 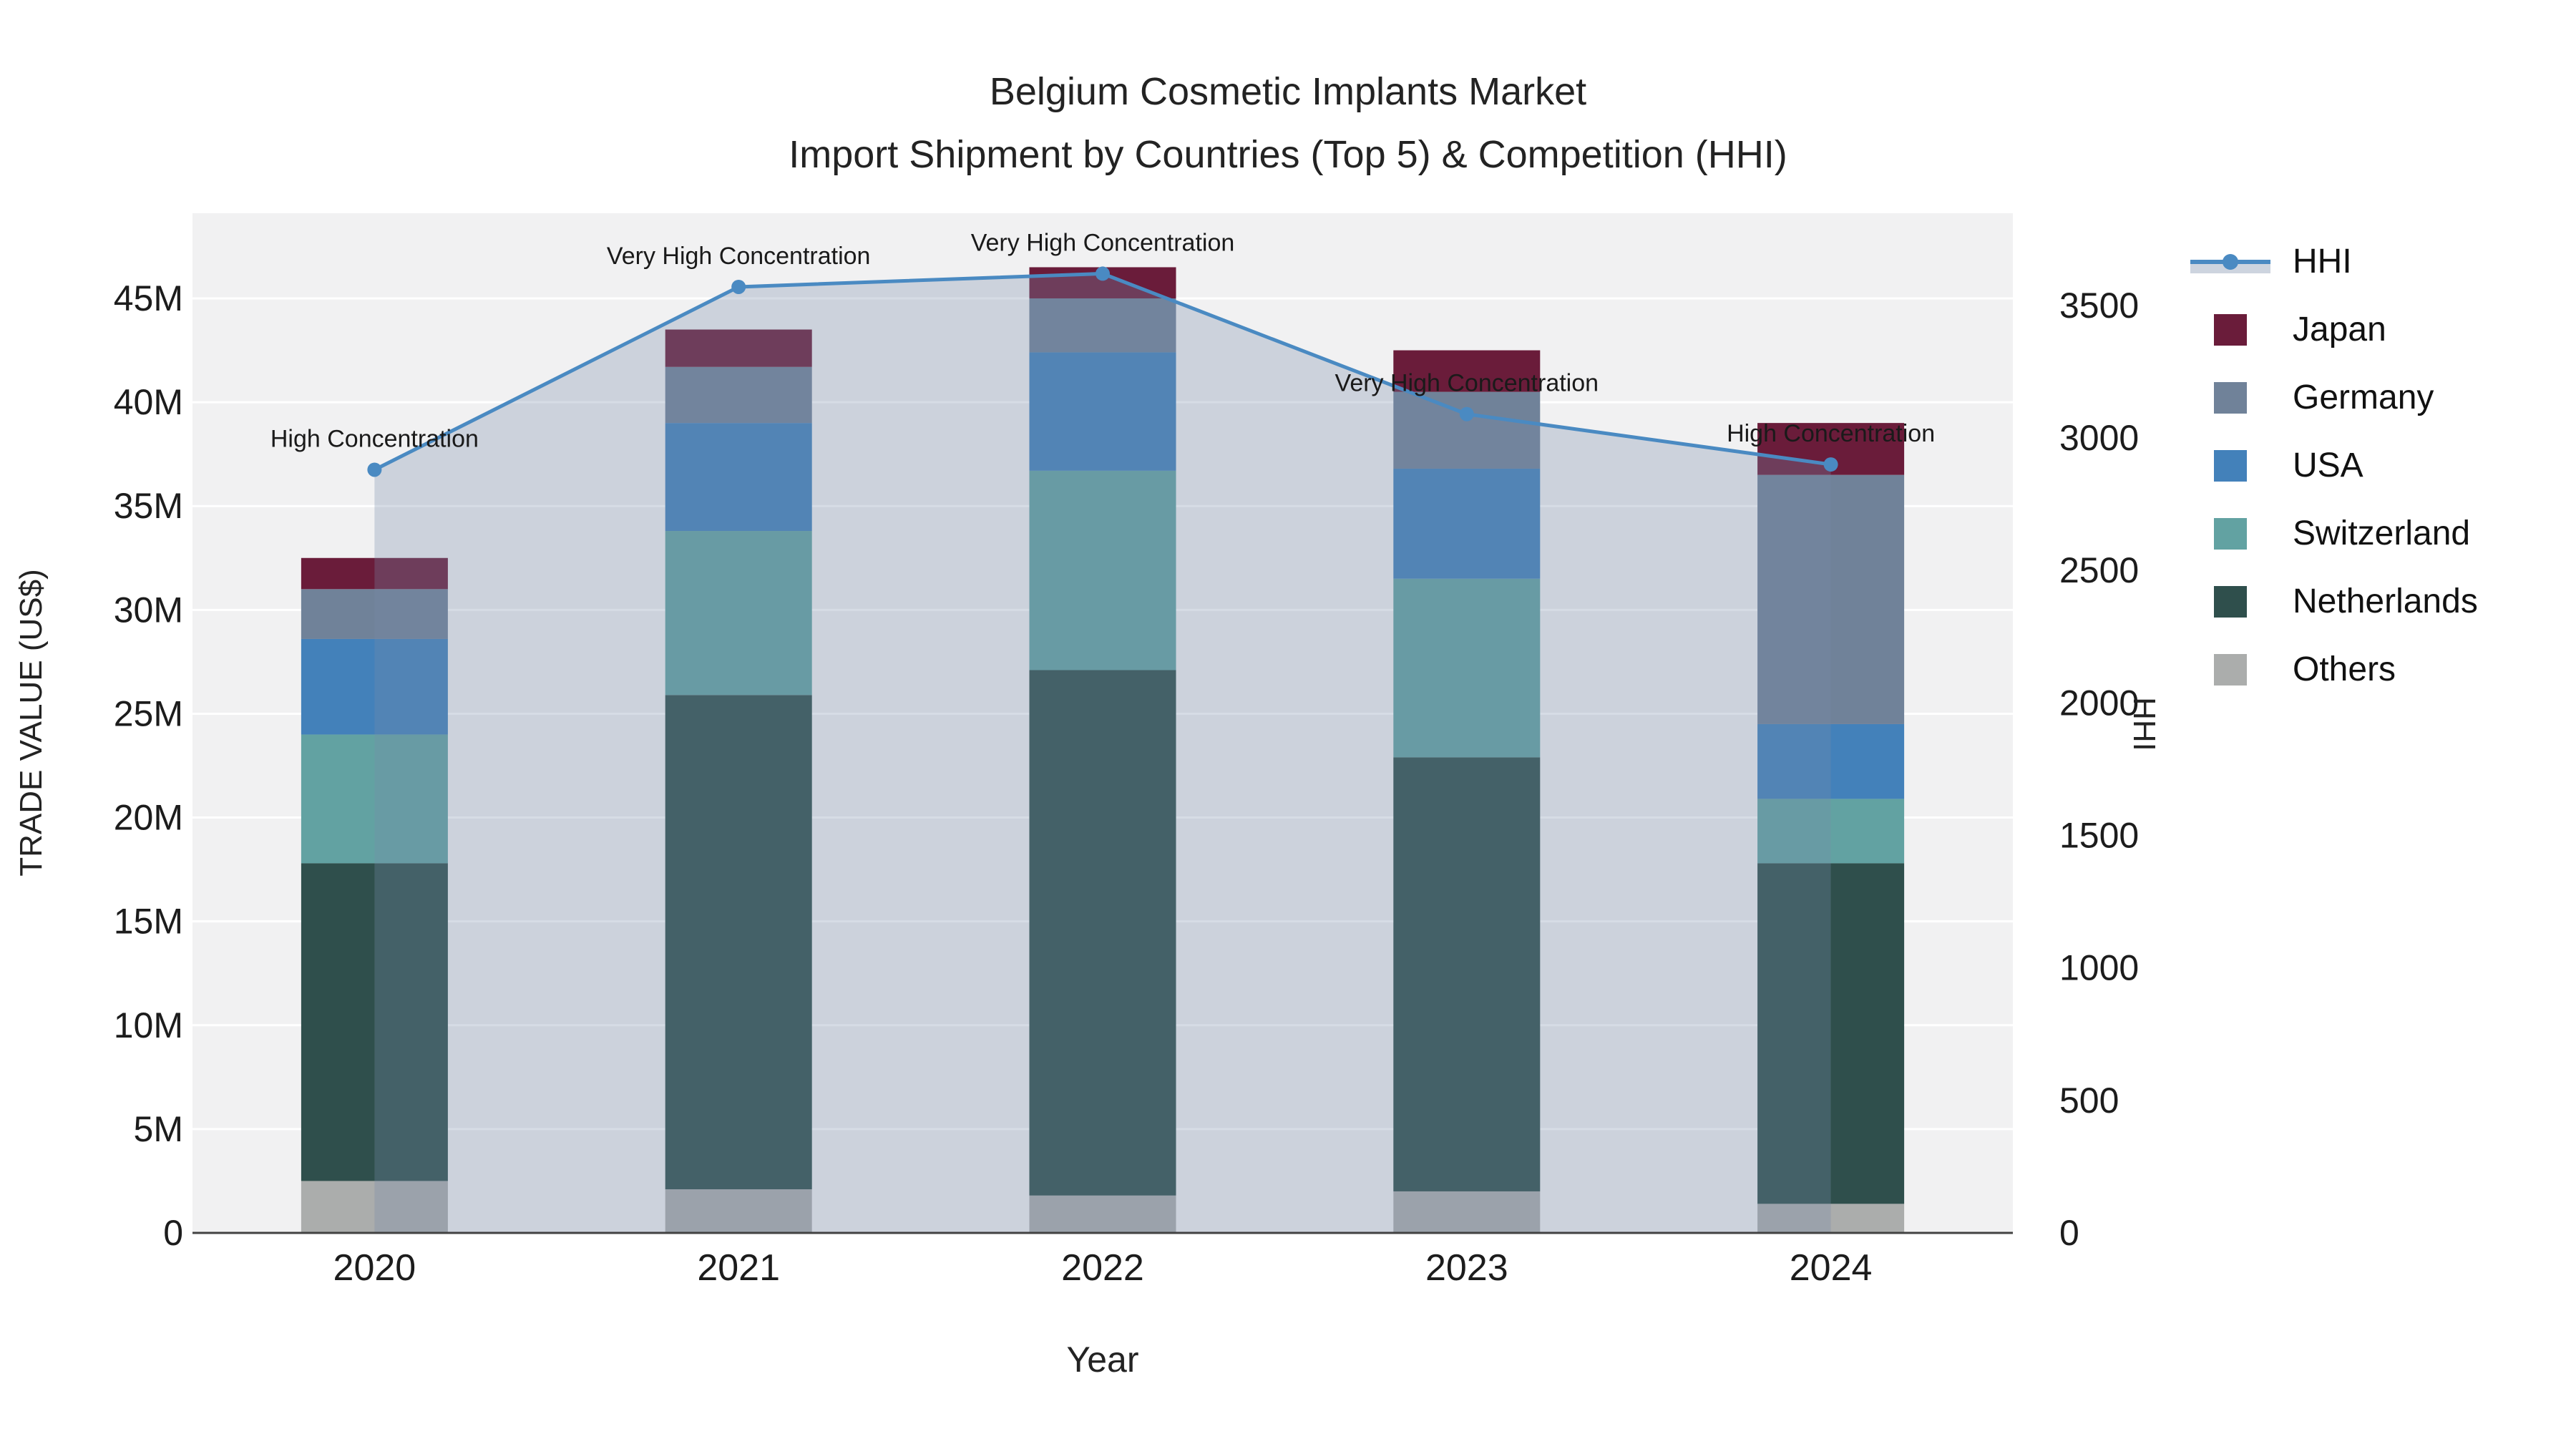 I want to click on japan-swatch-icon, so click(x=2230, y=329).